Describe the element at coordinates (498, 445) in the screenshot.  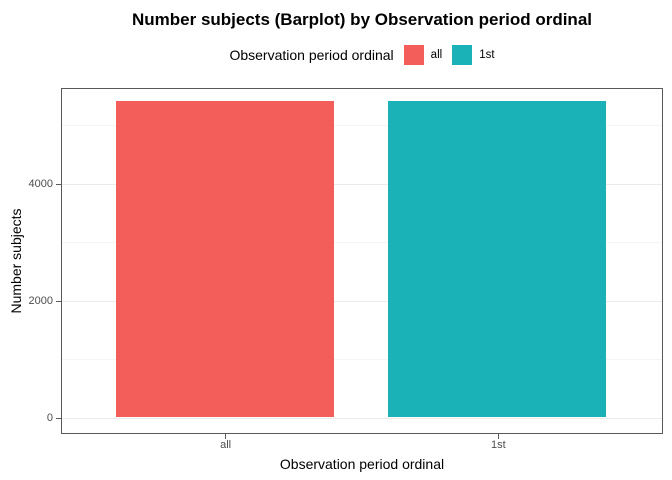
I see `x-tick-label: 1st` at that location.